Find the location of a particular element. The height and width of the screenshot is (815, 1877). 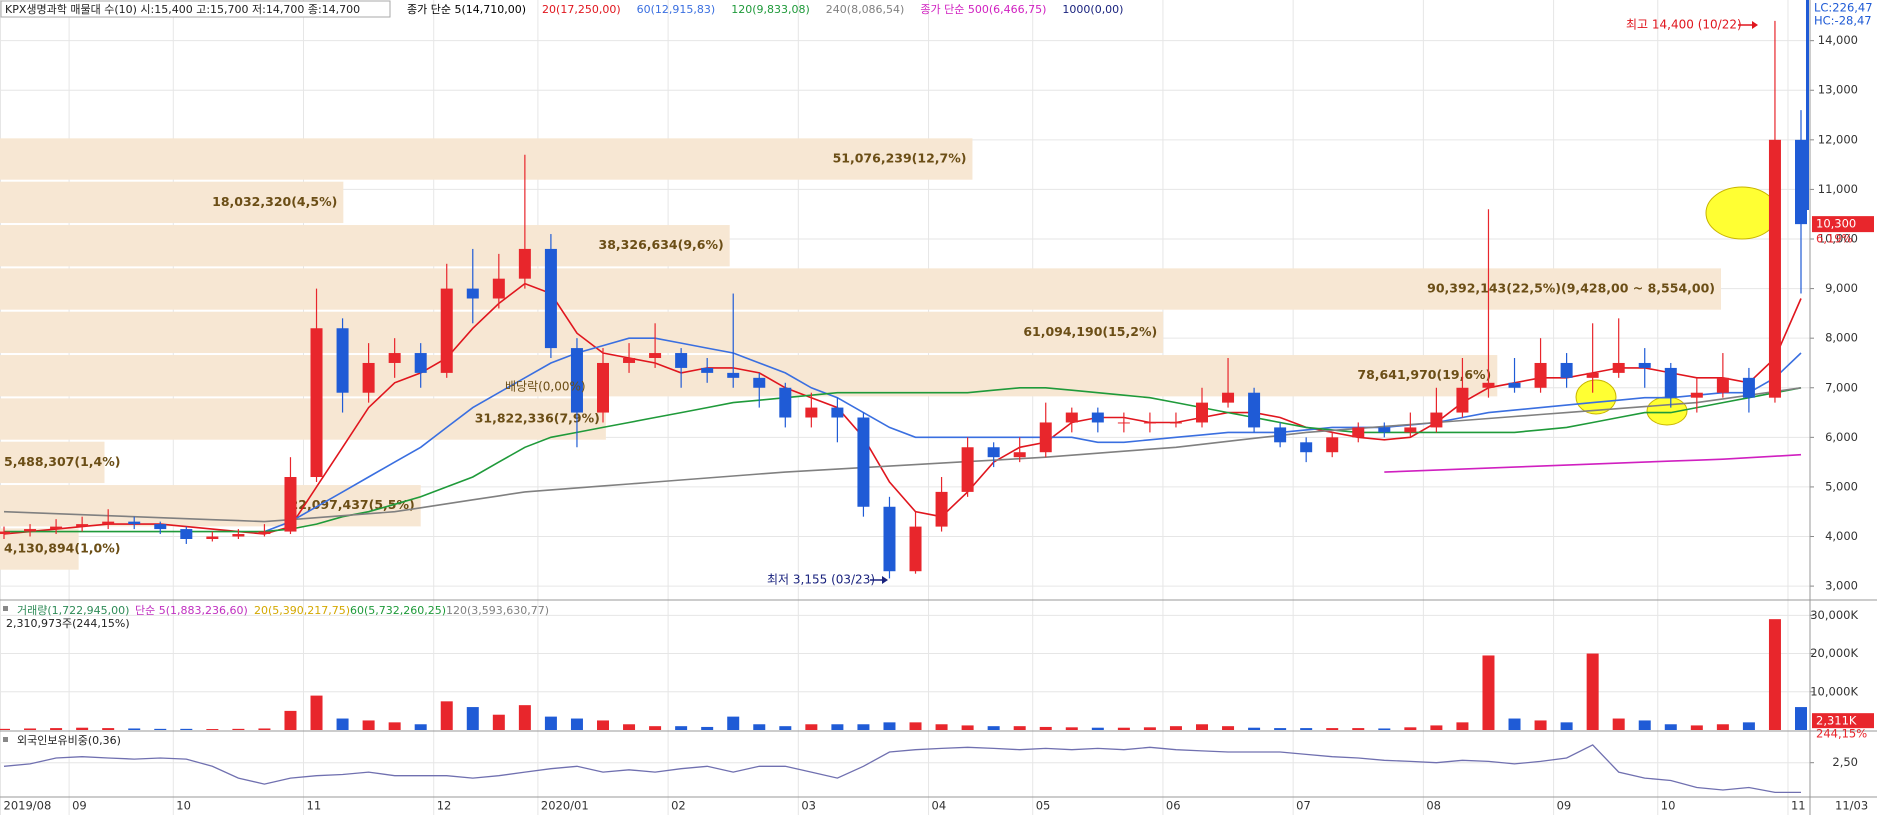

profile-label: 5,488,307(1,4%) is located at coordinates (62, 461).